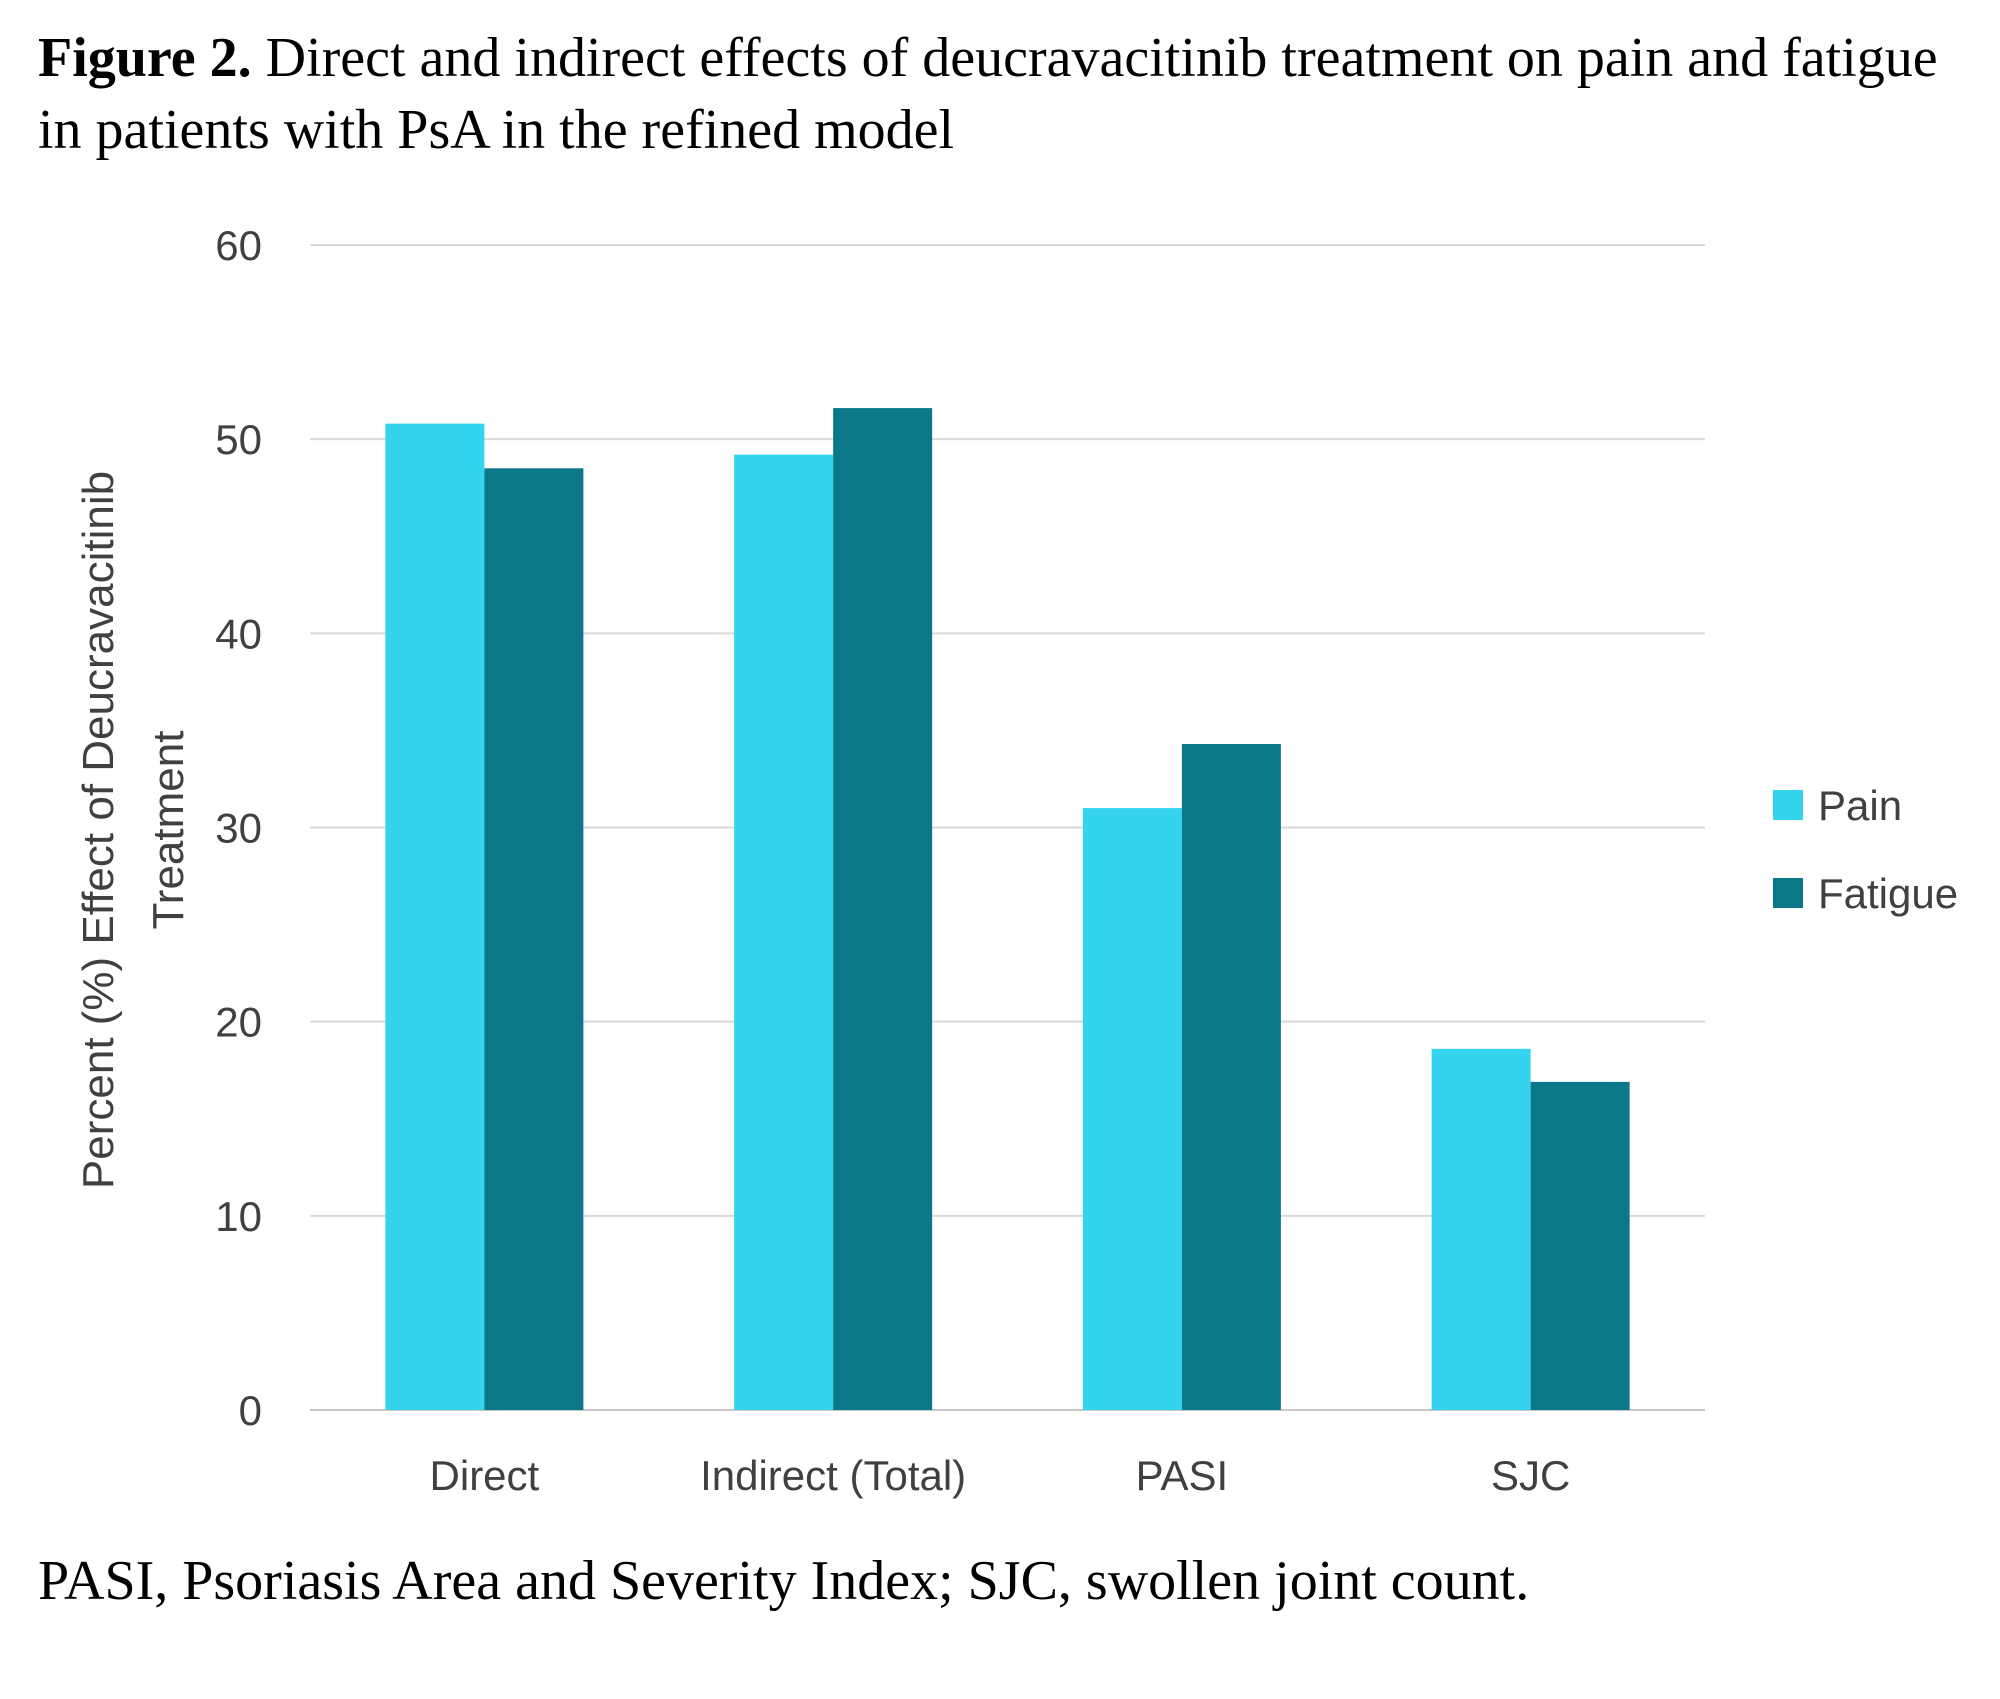 The width and height of the screenshot is (2000, 1699). I want to click on x-category-label: SJC, so click(1530, 1475).